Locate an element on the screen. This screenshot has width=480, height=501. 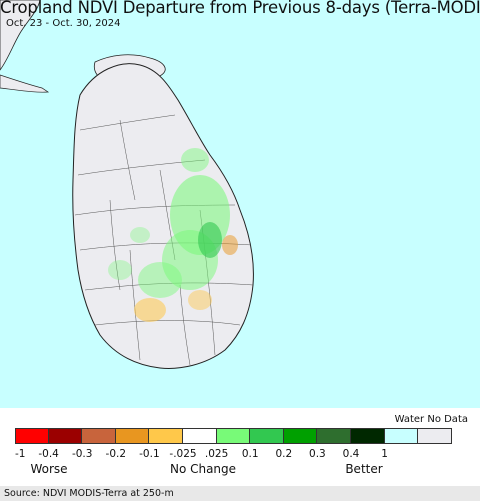
legend-tick-label: 0.3 is located at coordinates (317, 454).